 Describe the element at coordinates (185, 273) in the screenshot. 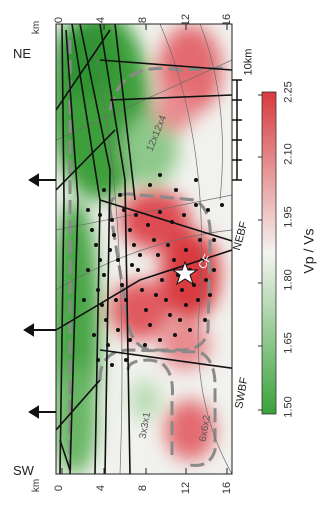

I see `cf-star-icon` at that location.